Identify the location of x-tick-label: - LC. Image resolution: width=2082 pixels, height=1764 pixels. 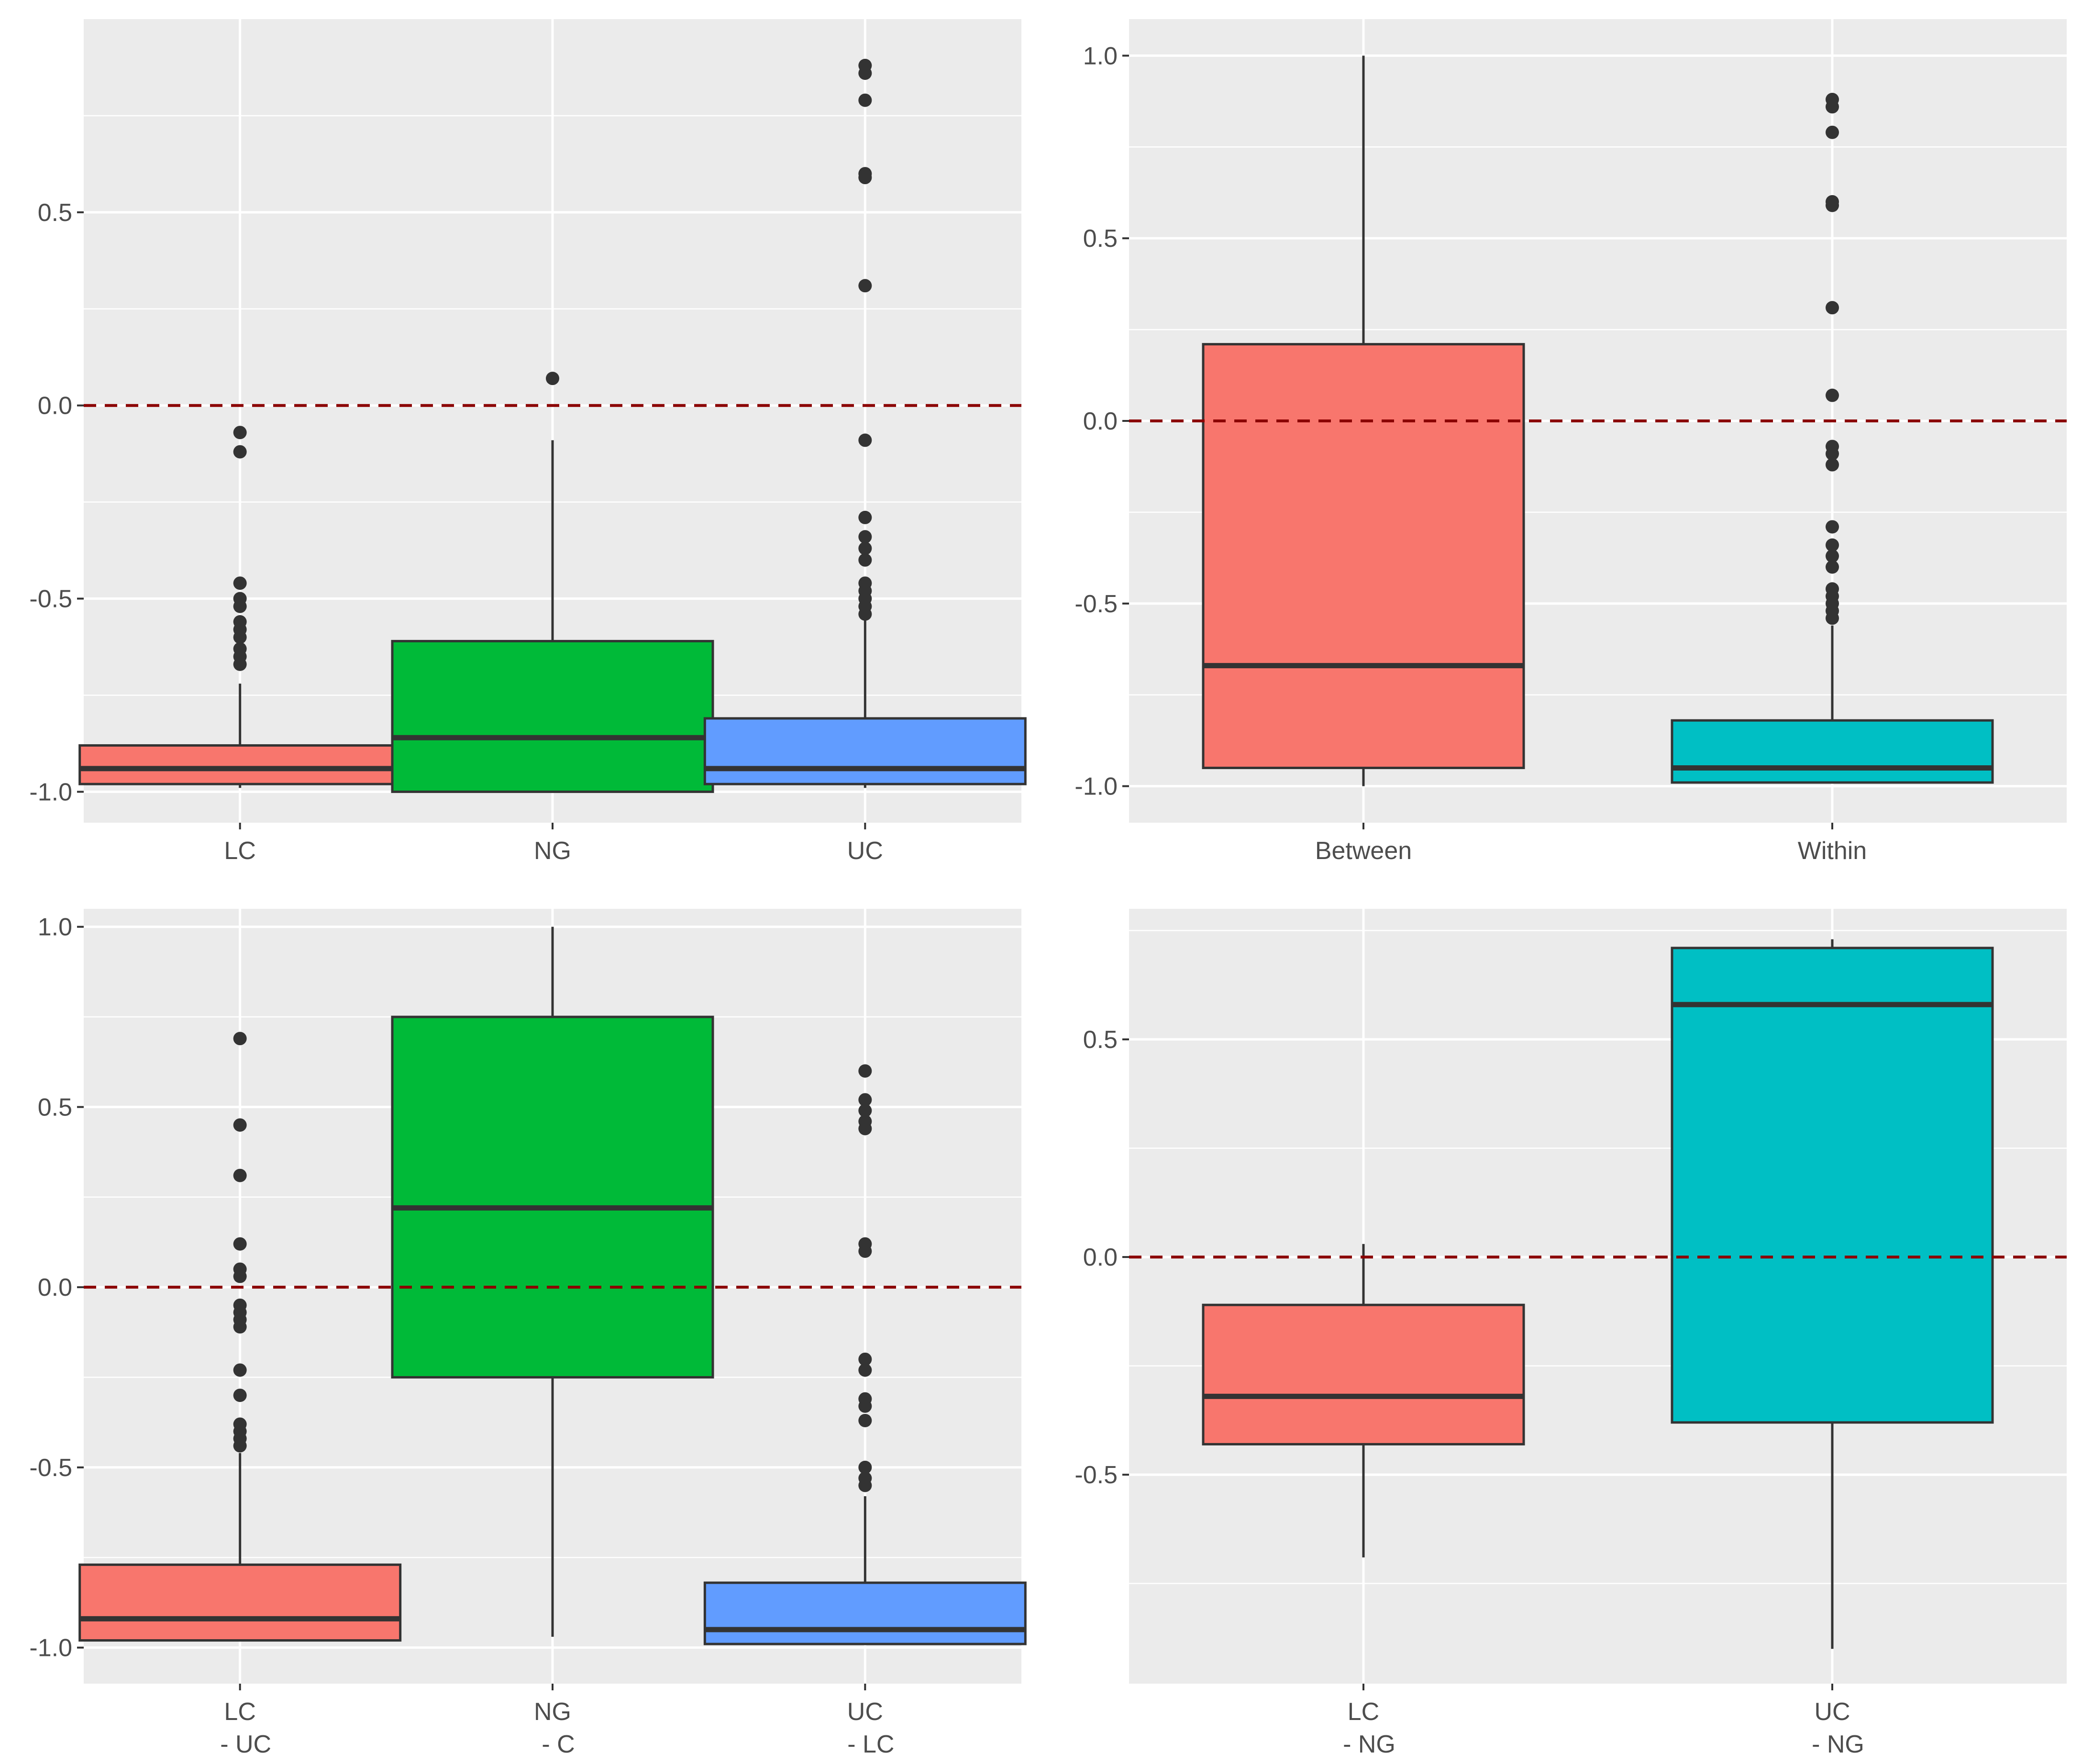
(870, 1744).